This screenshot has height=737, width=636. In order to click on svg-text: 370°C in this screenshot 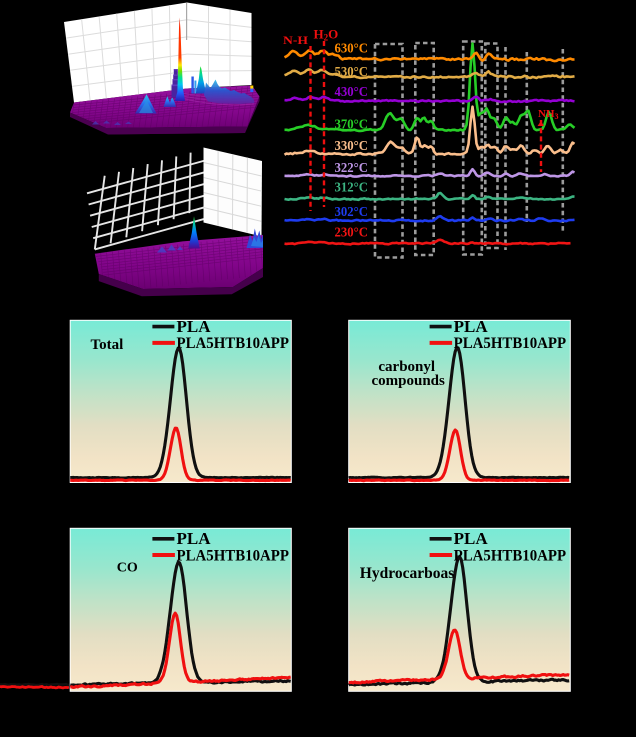, I will do `click(352, 124)`.